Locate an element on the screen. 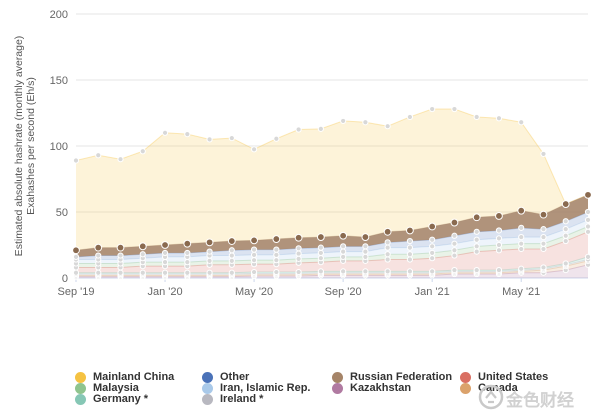 This screenshot has width=600, height=415. legend-label: Malaysia is located at coordinates (116, 388).